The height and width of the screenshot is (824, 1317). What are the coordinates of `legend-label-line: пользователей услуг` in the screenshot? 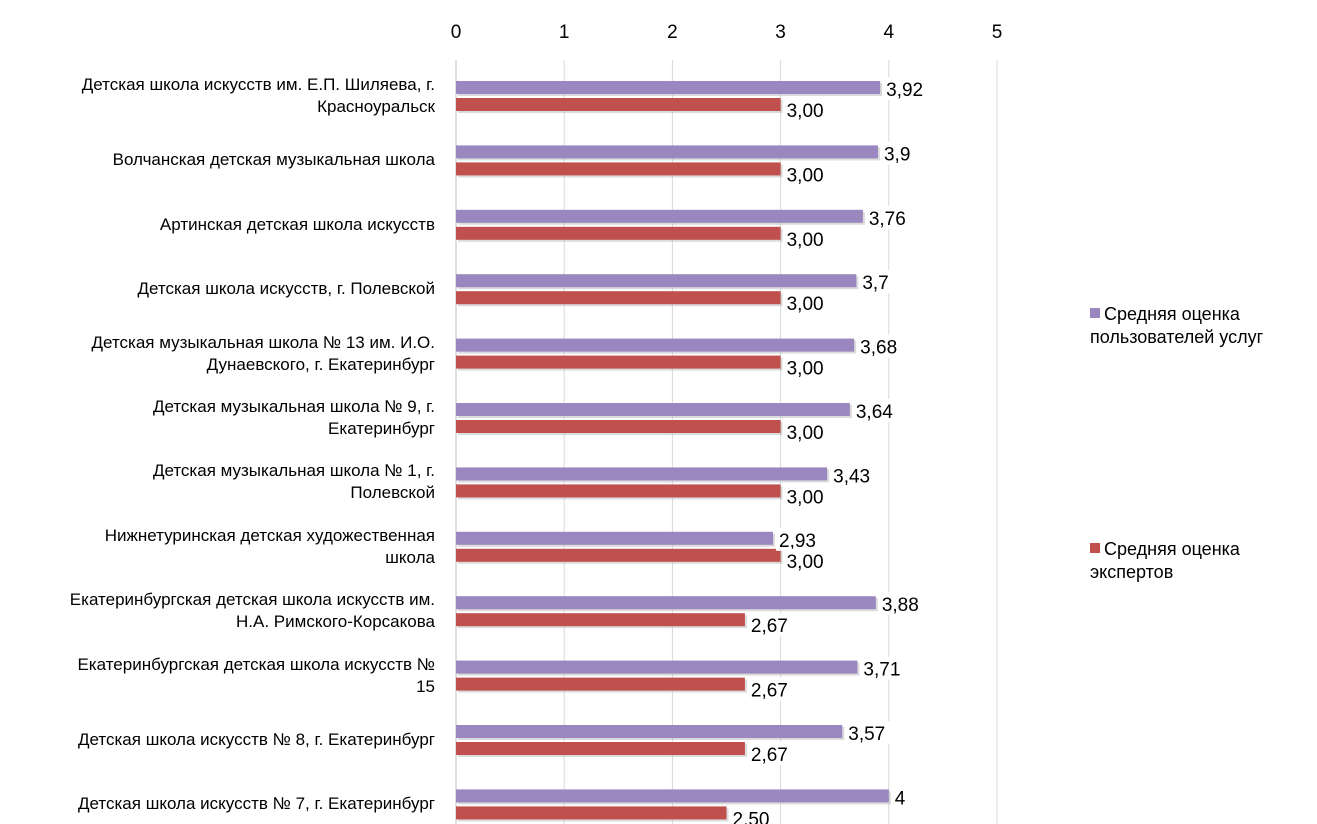 It's located at (1176, 337).